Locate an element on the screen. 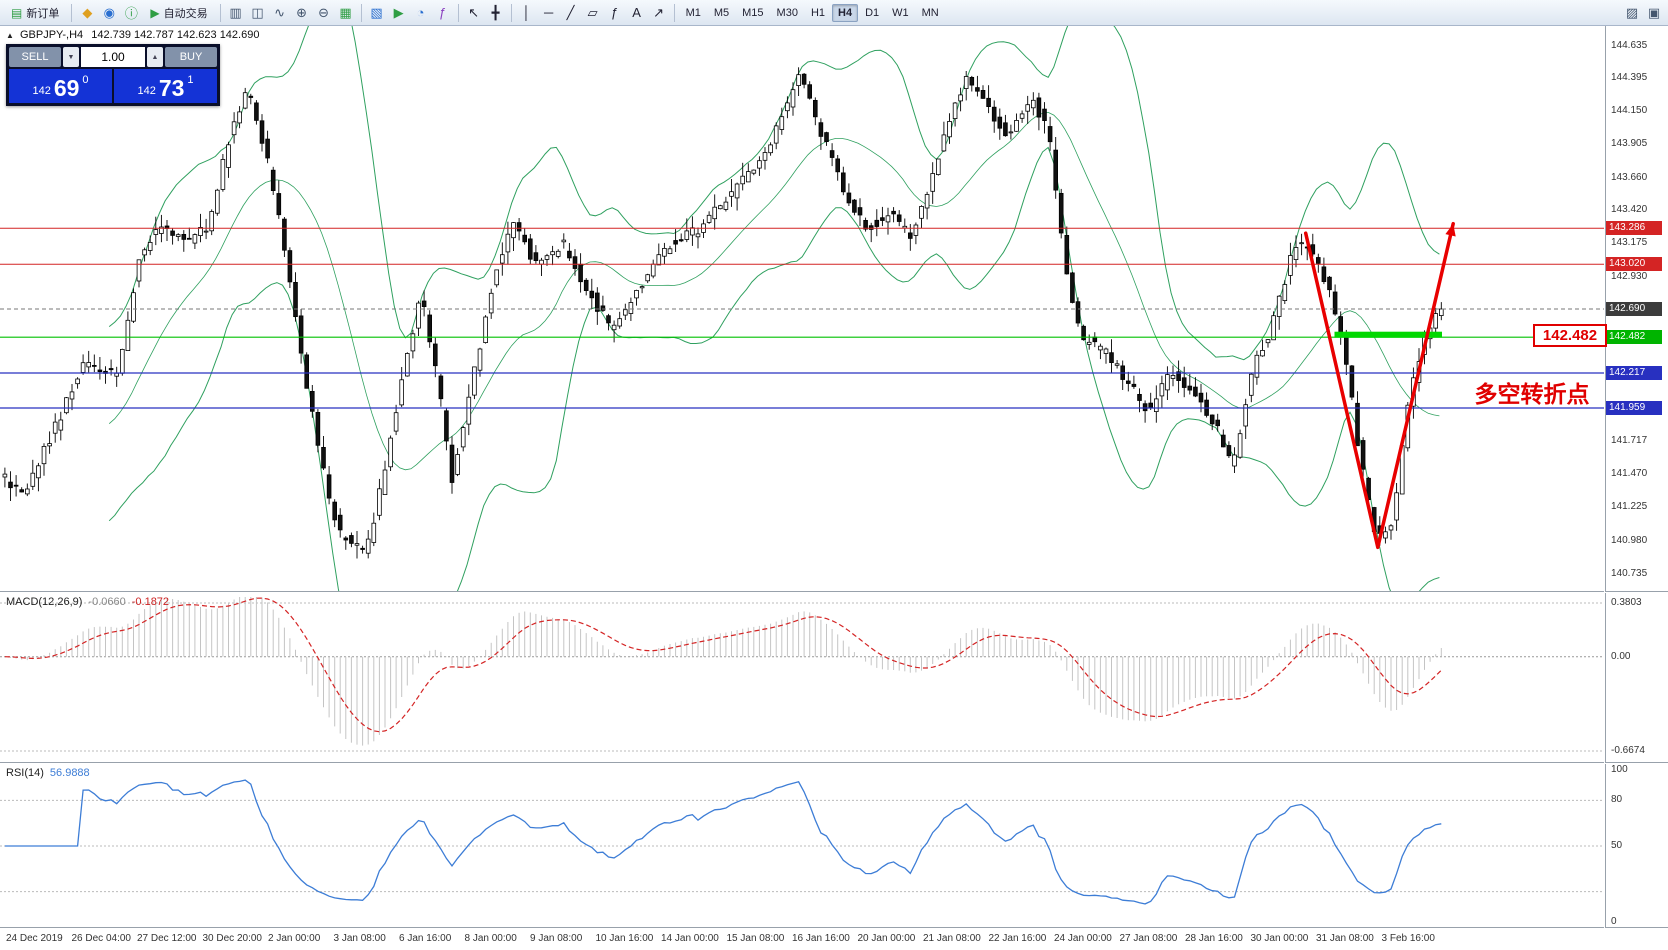  indicators-icon: ƒ is located at coordinates (442, 12).